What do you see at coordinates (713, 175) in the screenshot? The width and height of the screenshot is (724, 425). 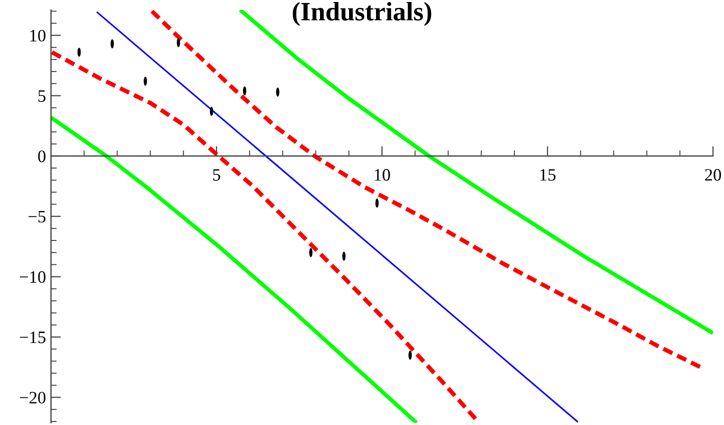 I see `x-tick-label: 20` at bounding box center [713, 175].